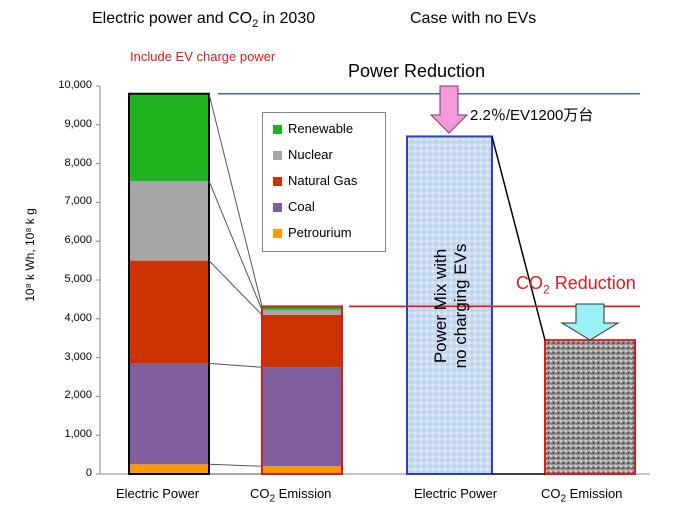 This screenshot has height=523, width=678. What do you see at coordinates (456, 493) in the screenshot?
I see `x-label-electric-power-2: Electric Power` at bounding box center [456, 493].